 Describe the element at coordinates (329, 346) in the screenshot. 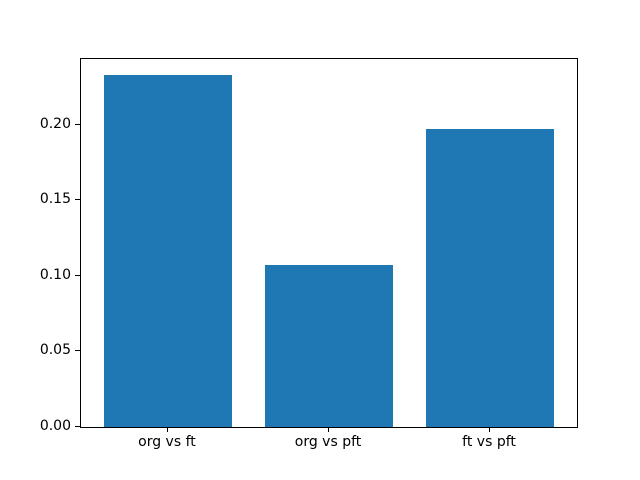

I see `bar-org-vs-pft` at that location.